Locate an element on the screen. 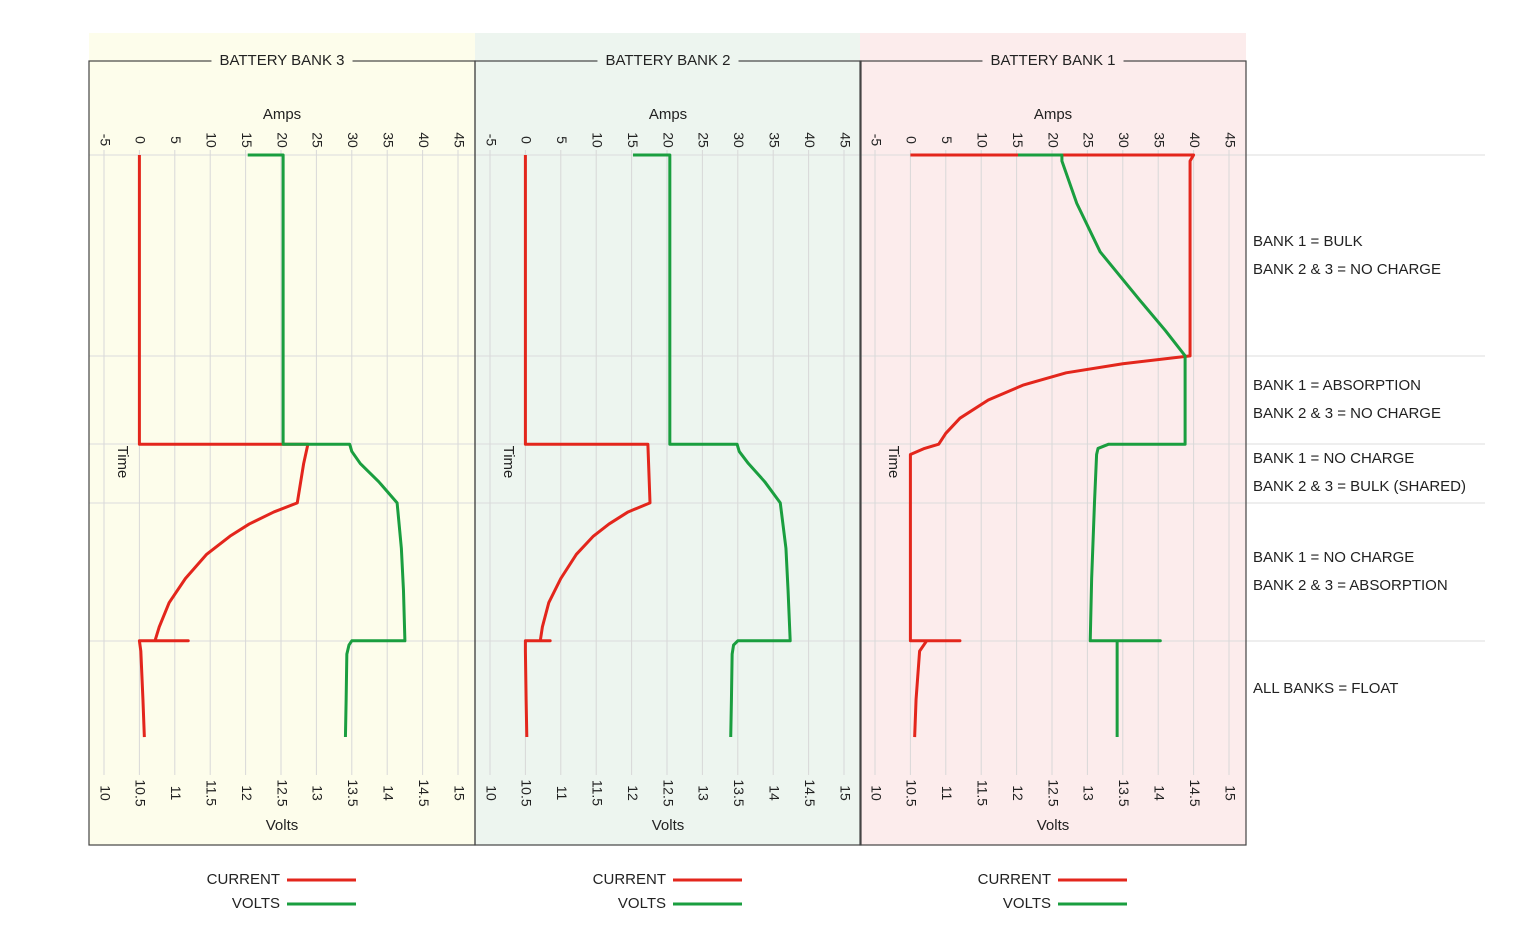 Image resolution: width=1527 pixels, height=946 pixels. panel-title: BATTERY BANK 2 is located at coordinates (667, 60).